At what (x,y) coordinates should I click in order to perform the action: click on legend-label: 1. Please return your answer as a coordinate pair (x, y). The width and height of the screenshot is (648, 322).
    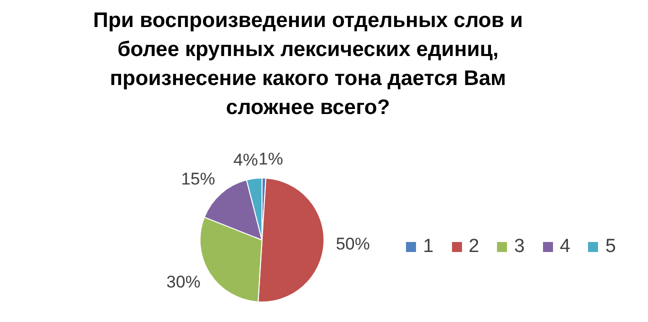
    Looking at the image, I should click on (428, 247).